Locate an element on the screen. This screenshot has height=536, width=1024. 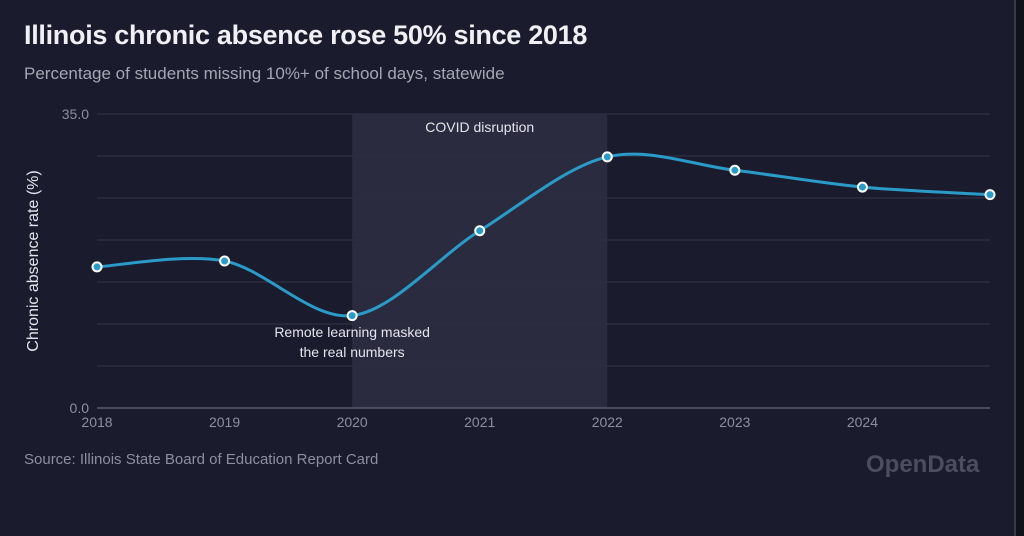
brand-logo: OpenData is located at coordinates (923, 464).